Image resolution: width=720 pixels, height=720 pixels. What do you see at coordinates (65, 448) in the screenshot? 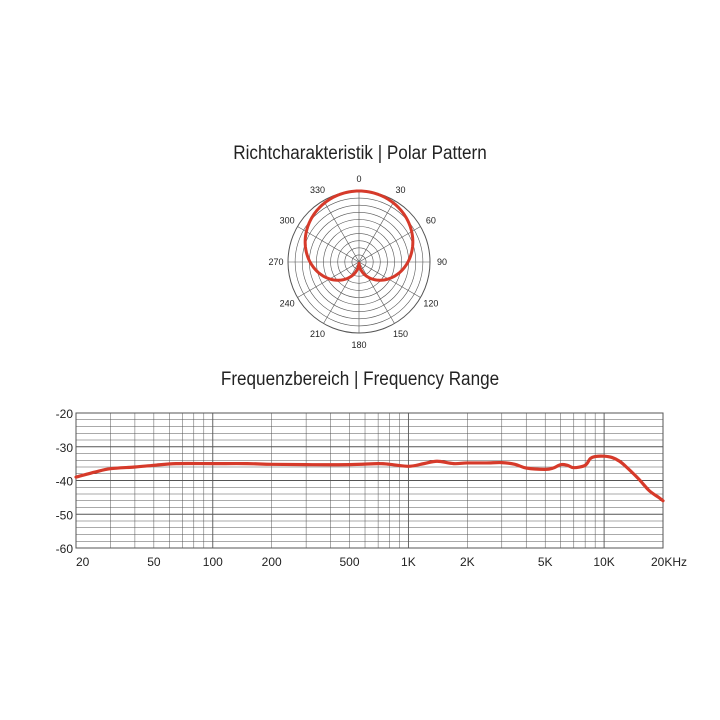
I see `y-tick-label: -30` at bounding box center [65, 448].